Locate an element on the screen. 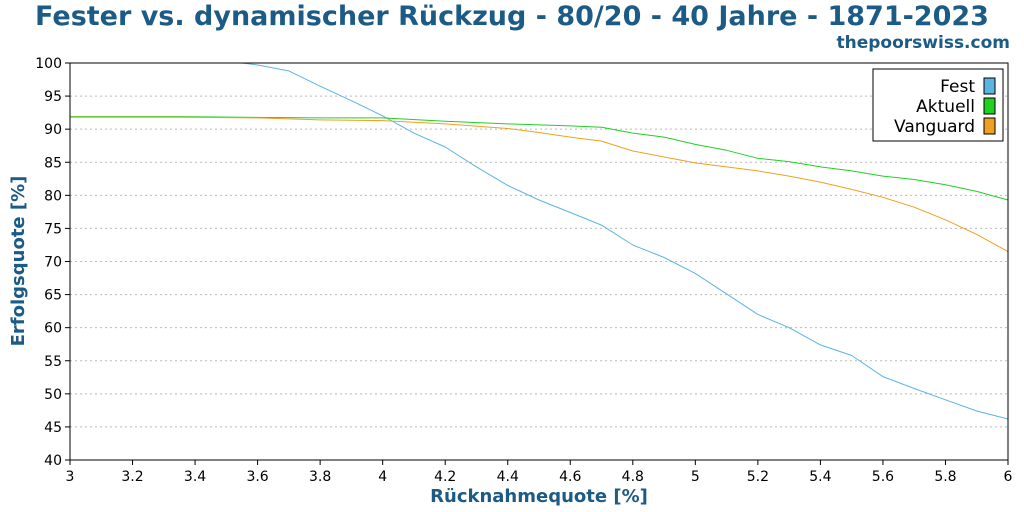 Image resolution: width=1024 pixels, height=512 pixels. x-tick-label: 5.4 is located at coordinates (820, 477).